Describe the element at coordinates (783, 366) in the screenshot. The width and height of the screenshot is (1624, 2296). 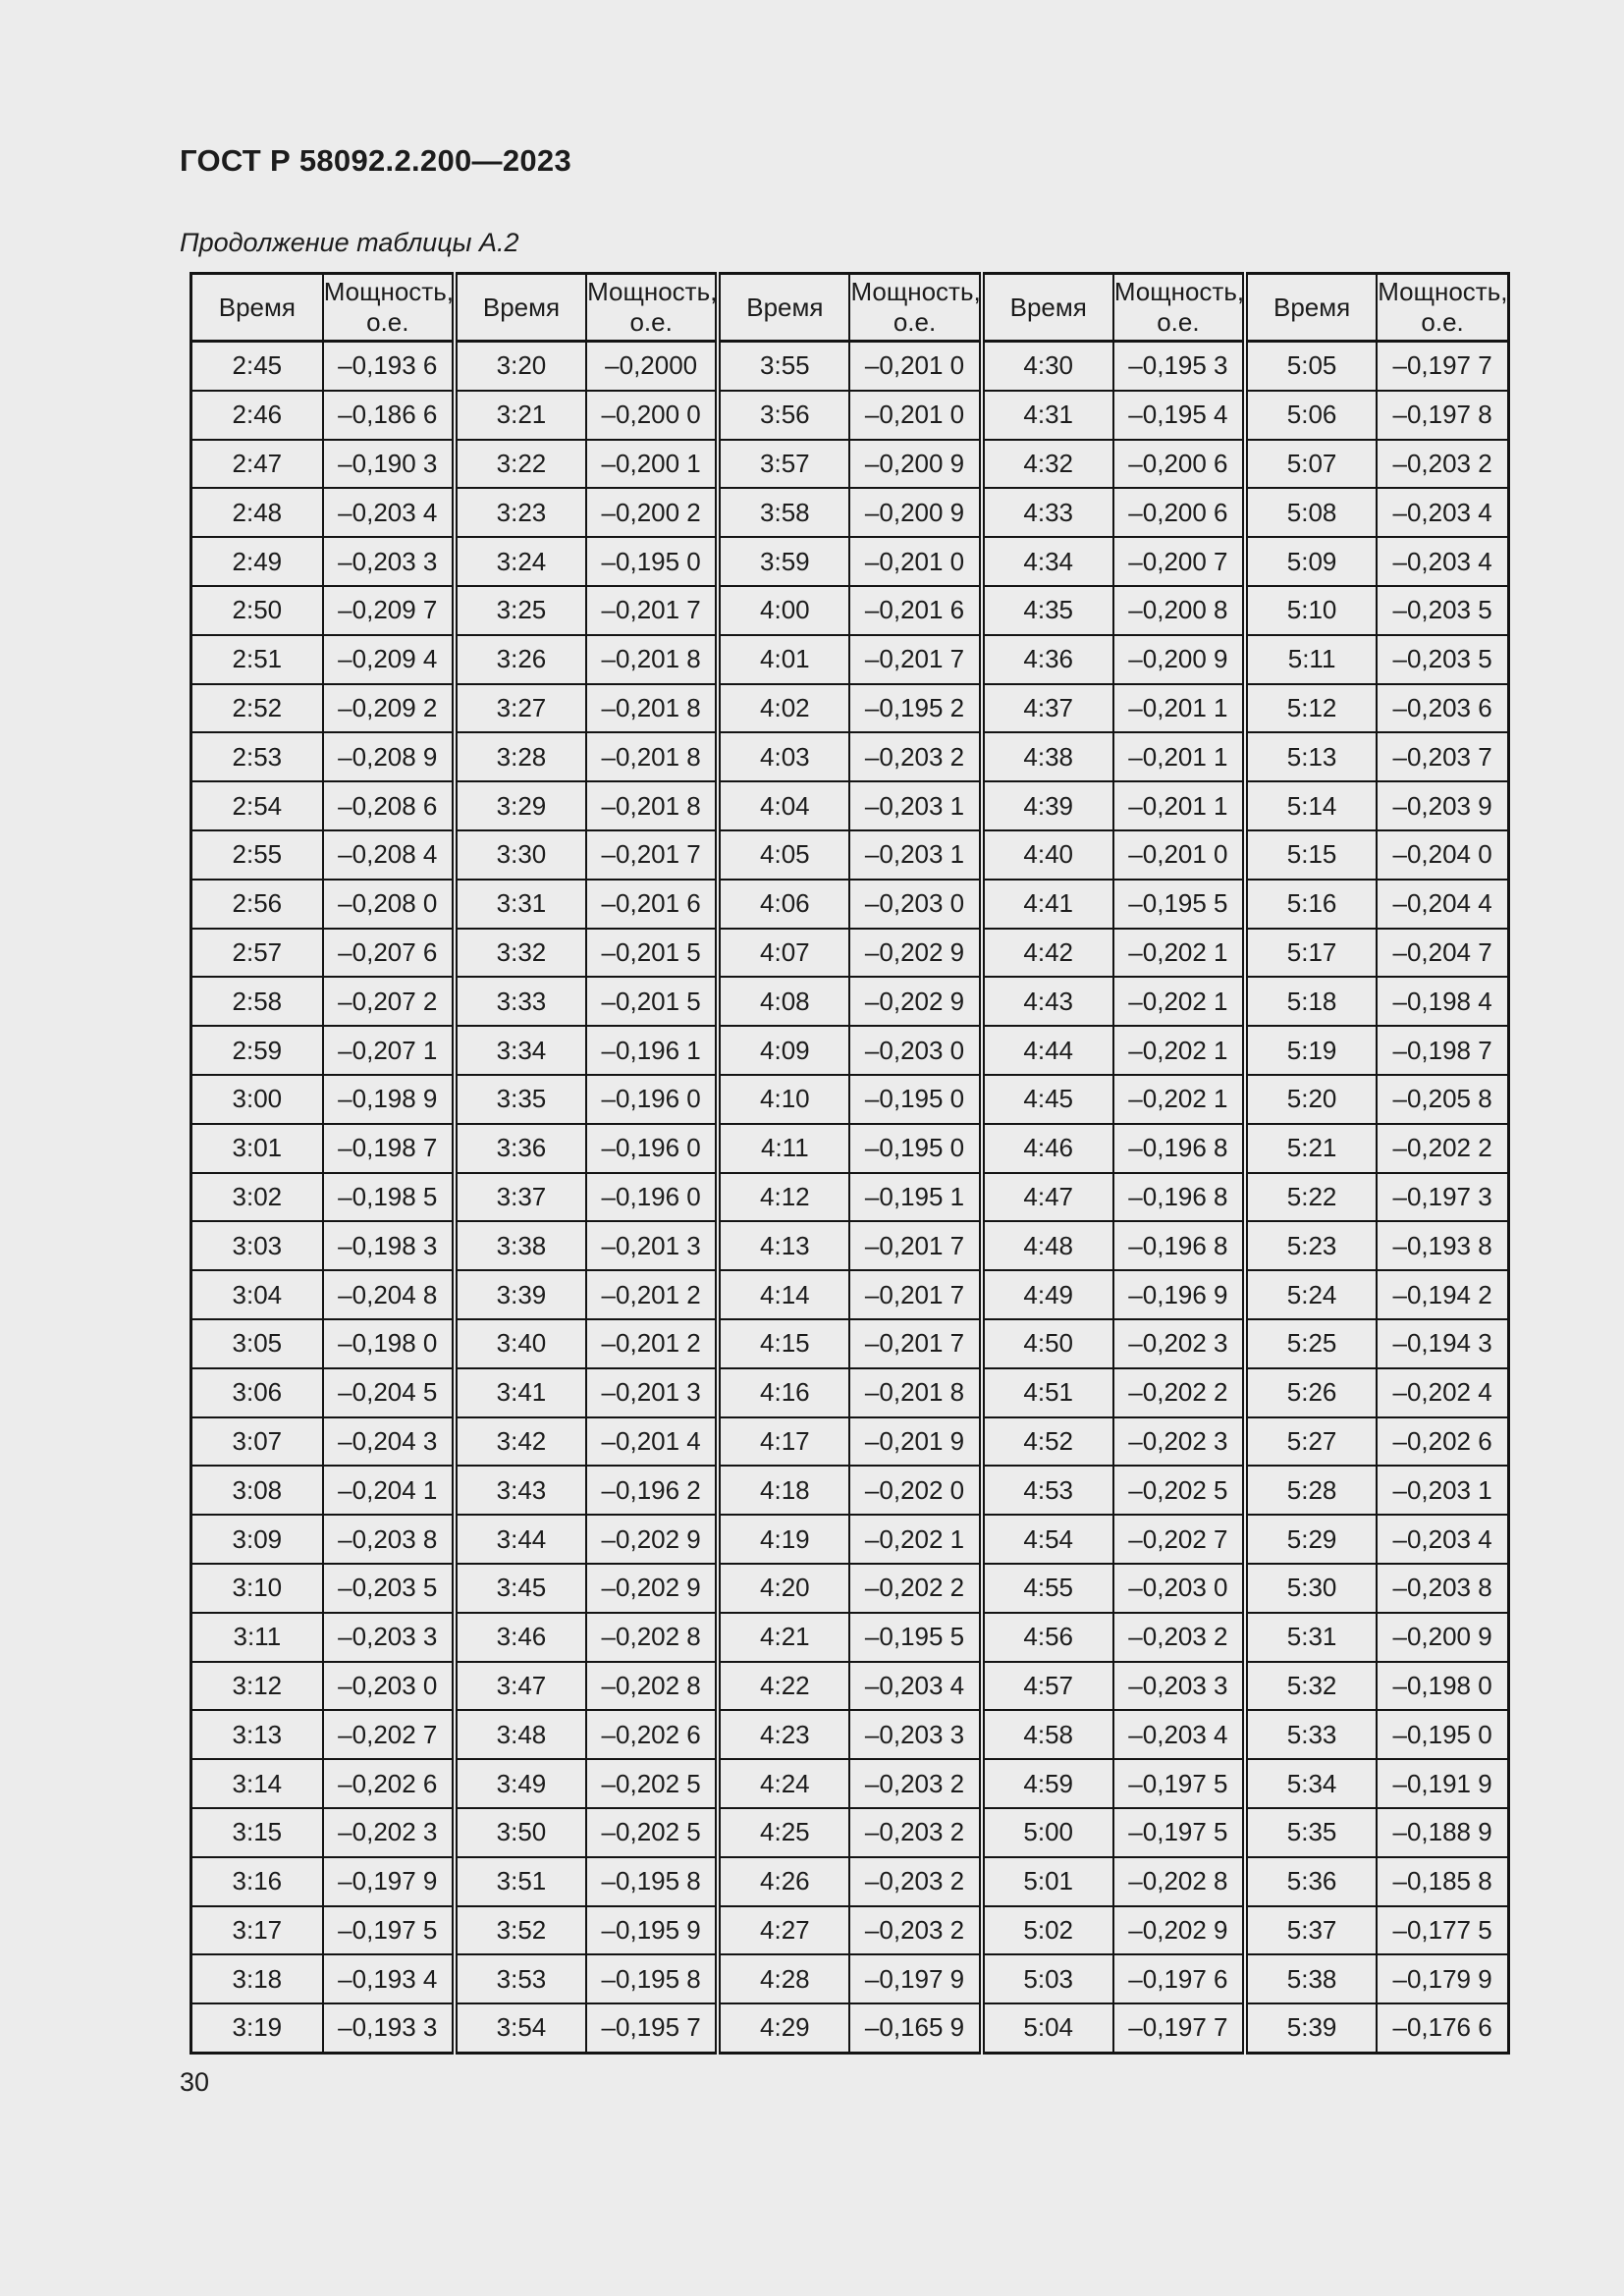
I see `time-cell: 3:55` at that location.